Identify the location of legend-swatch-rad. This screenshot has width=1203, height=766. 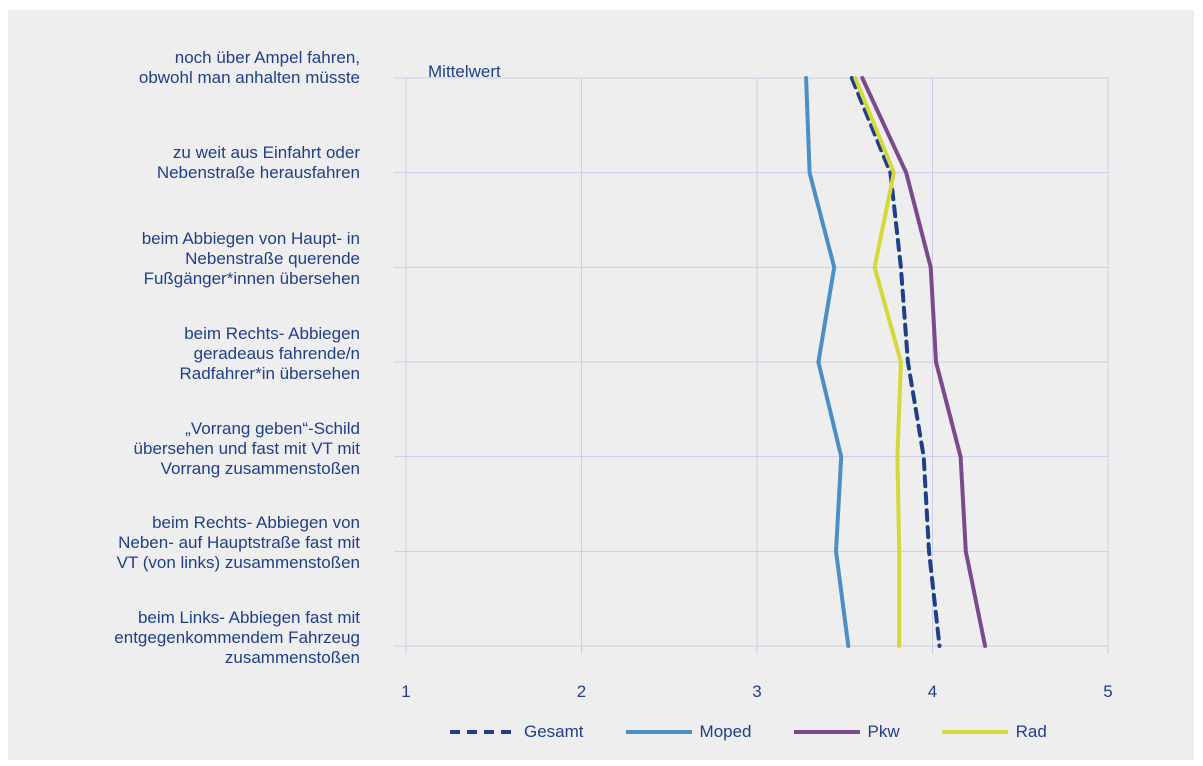
(974, 732).